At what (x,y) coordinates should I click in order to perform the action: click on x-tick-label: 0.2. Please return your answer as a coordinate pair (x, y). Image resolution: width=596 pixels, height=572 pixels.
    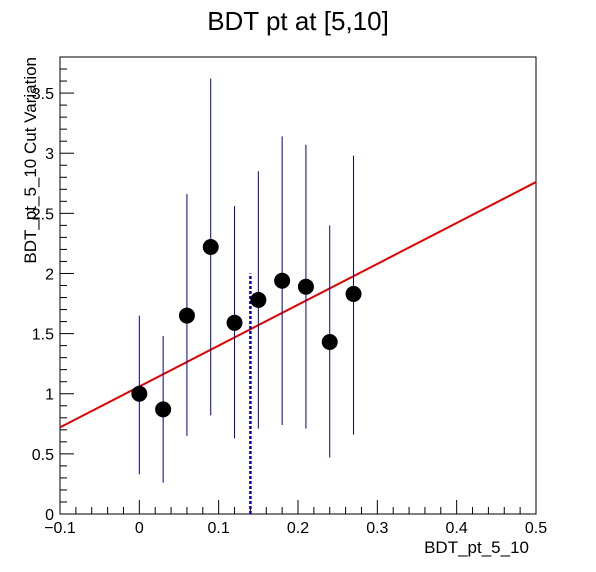
    Looking at the image, I should click on (298, 528).